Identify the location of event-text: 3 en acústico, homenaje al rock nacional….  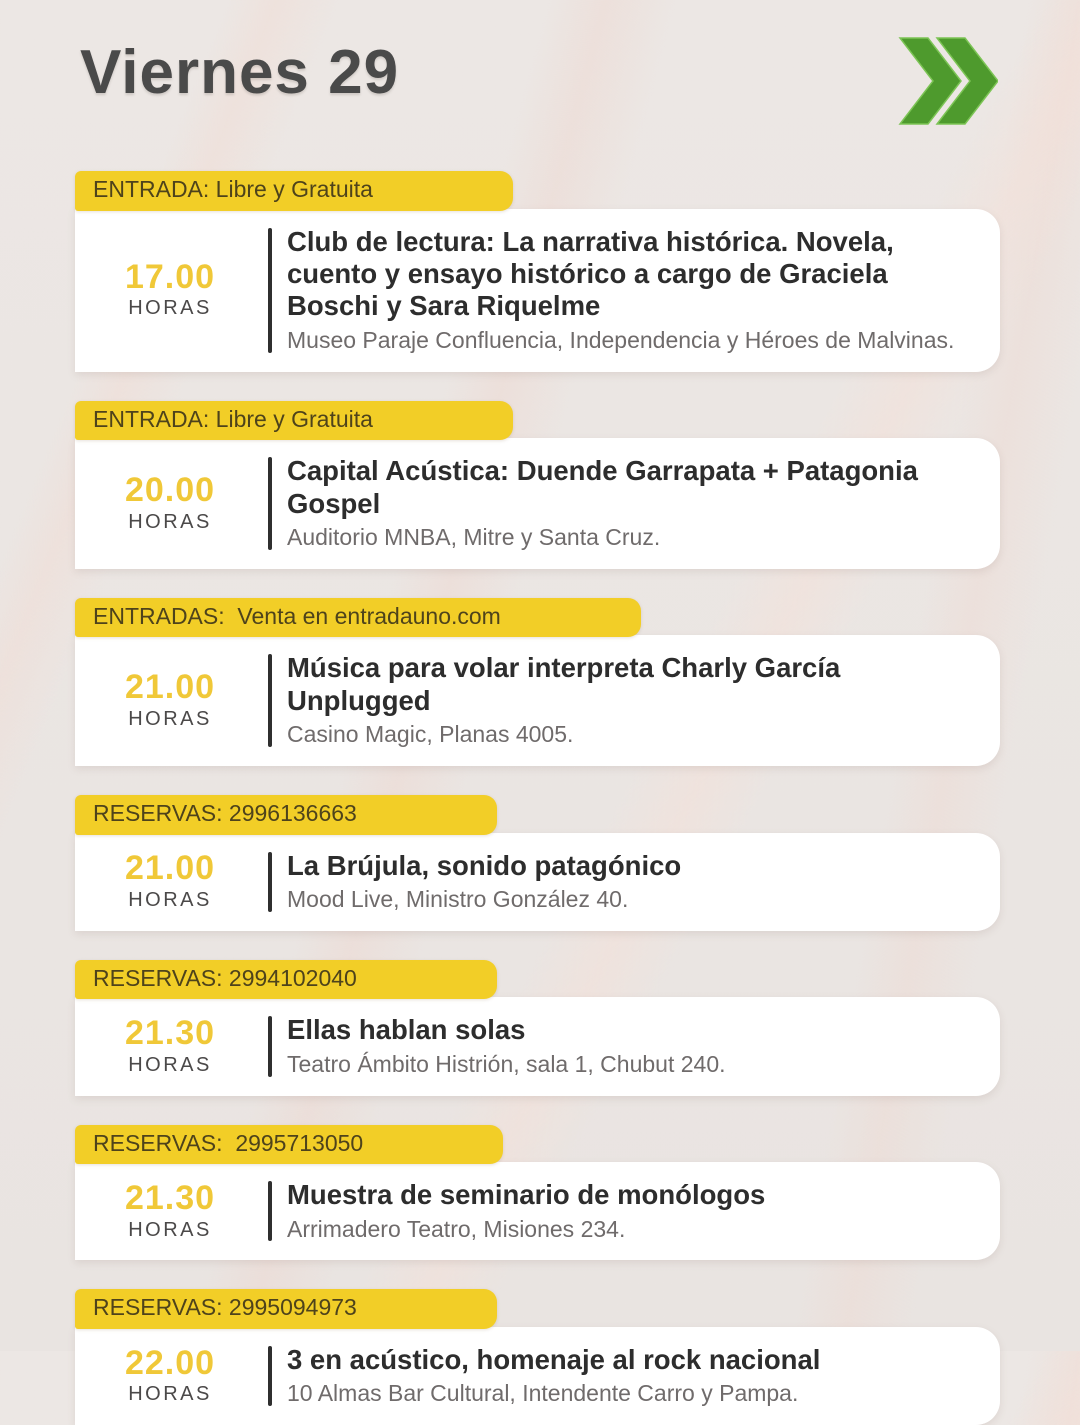
(629, 1376).